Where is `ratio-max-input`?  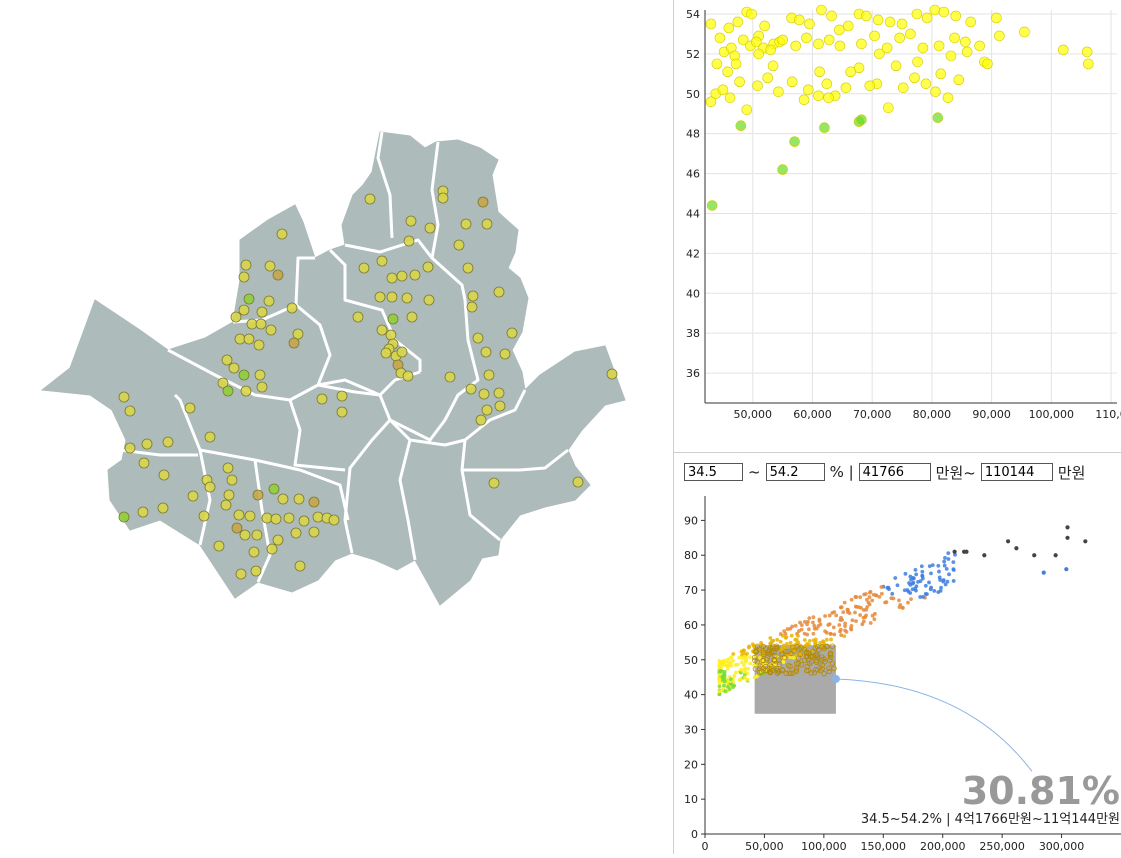
ratio-max-input is located at coordinates (795, 472).